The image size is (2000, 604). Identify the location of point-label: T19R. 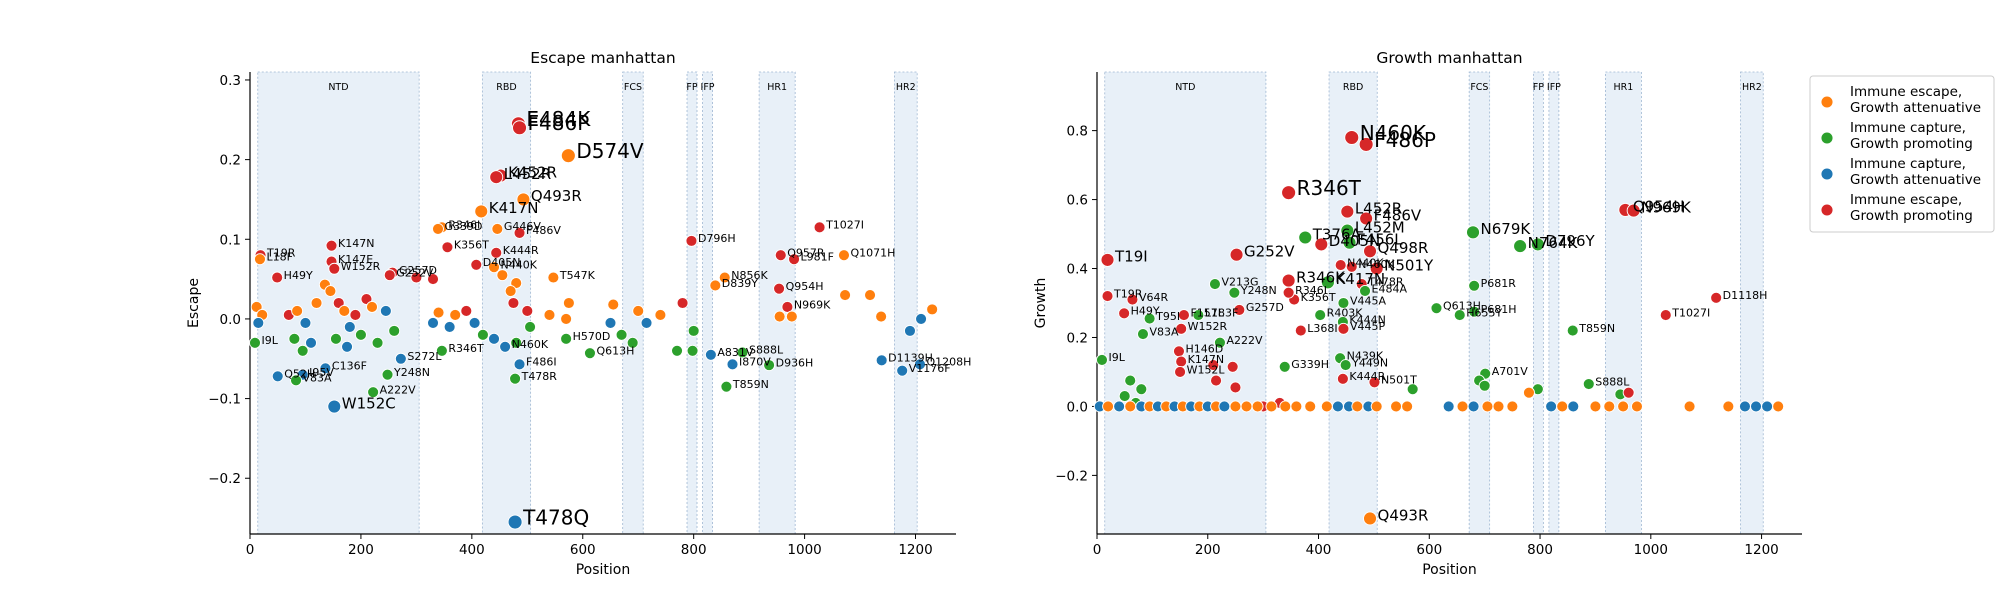
(1128, 293).